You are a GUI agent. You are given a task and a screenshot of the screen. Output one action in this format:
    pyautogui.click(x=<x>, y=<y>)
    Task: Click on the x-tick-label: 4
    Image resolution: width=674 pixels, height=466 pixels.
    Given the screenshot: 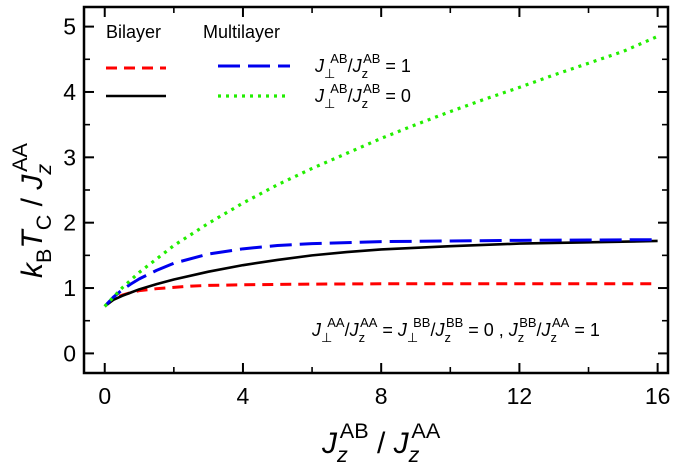 What is the action you would take?
    pyautogui.click(x=243, y=396)
    